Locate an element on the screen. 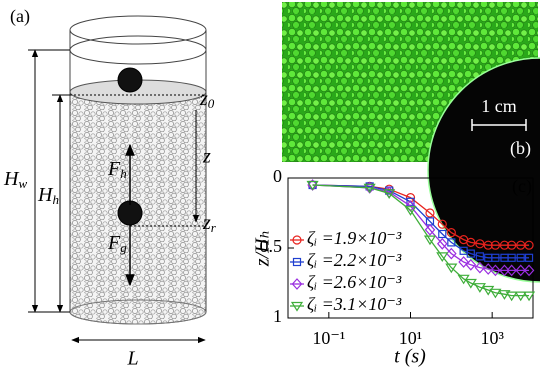  y-axis-label: z/Hₕ is located at coordinates (263, 248).